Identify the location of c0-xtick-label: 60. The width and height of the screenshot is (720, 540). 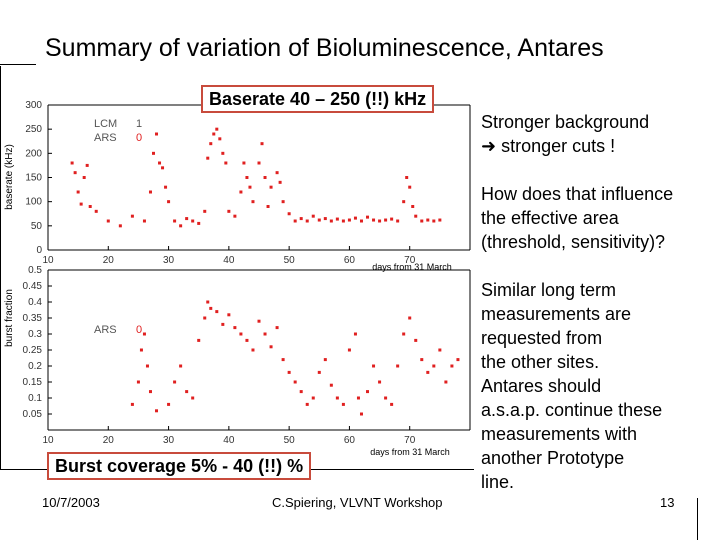
(350, 260).